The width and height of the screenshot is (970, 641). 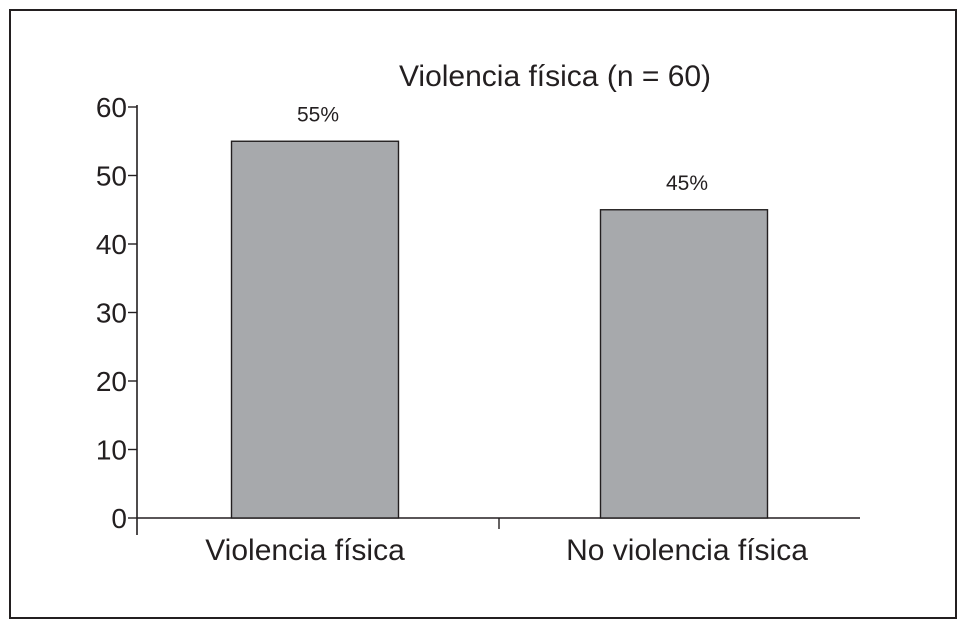 I want to click on chart-title: Violencia física (n = 60), so click(x=555, y=76).